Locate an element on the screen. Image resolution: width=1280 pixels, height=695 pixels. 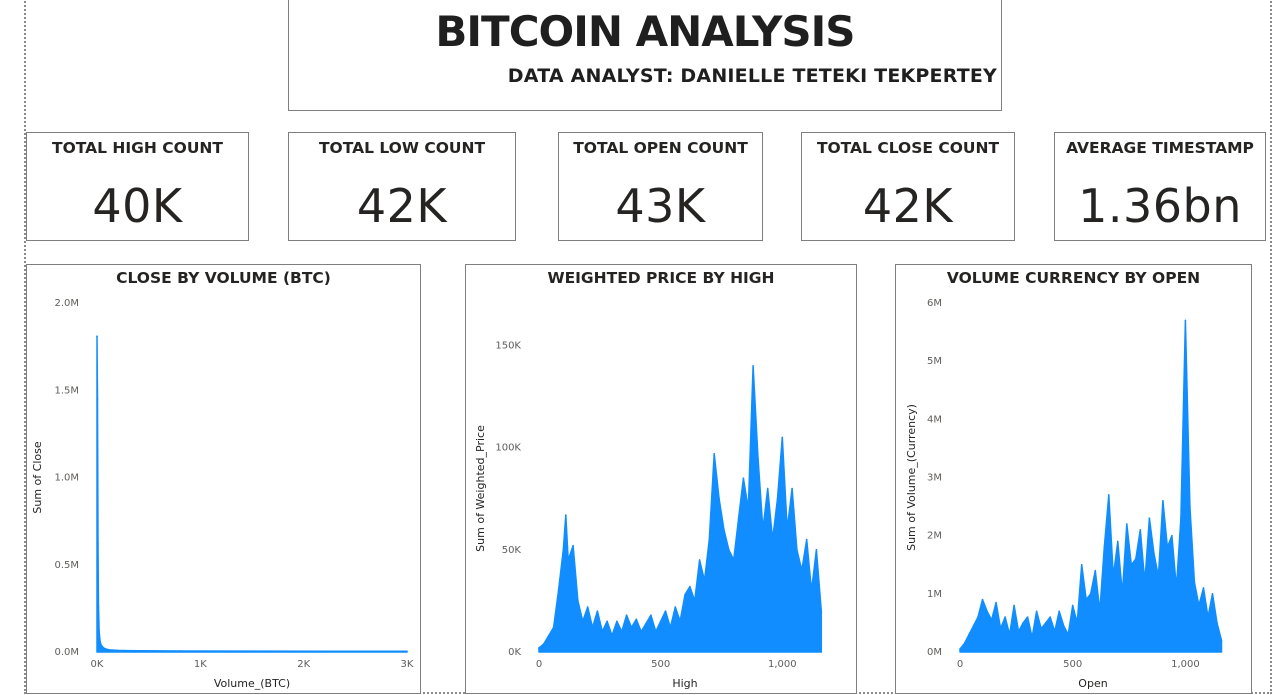
y-tick-label: 0.0M is located at coordinates (66, 652).